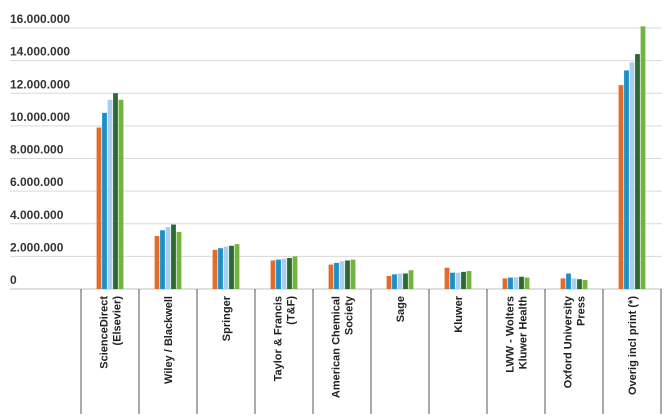 Image resolution: width=672 pixels, height=418 pixels. Describe the element at coordinates (569, 341) in the screenshot. I see `x-tick-label: Oxford University` at that location.